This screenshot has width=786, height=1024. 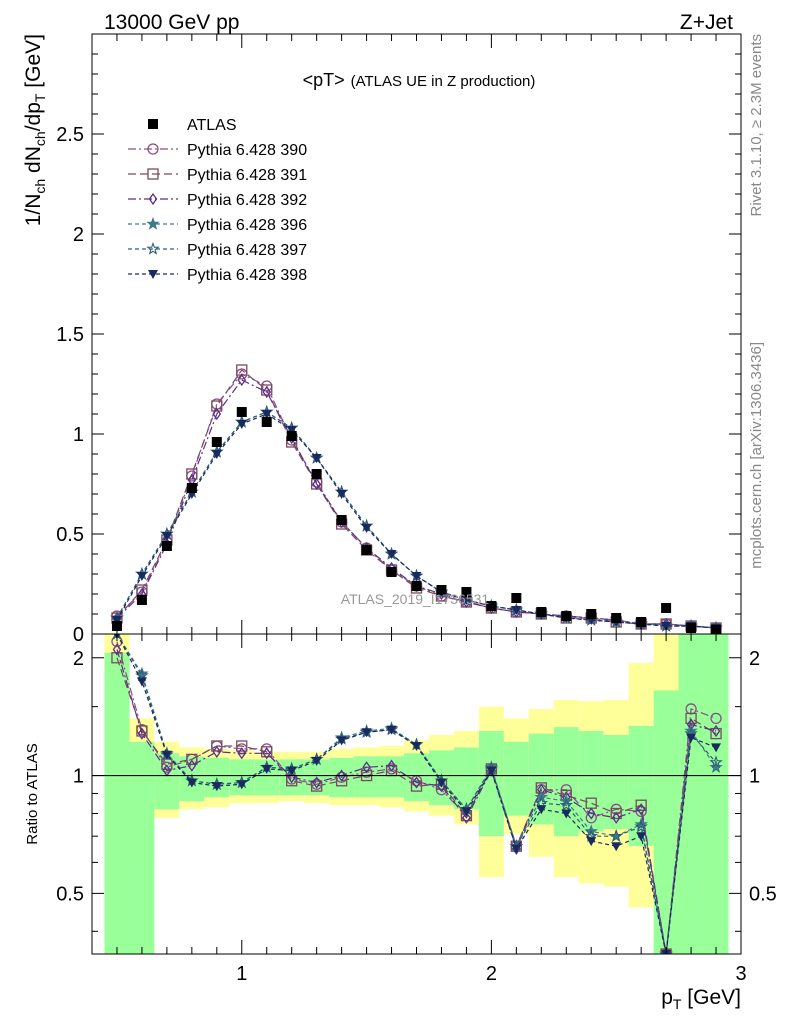 I want to click on legend-entry: Pythia 6.428 397, so click(x=217, y=250).